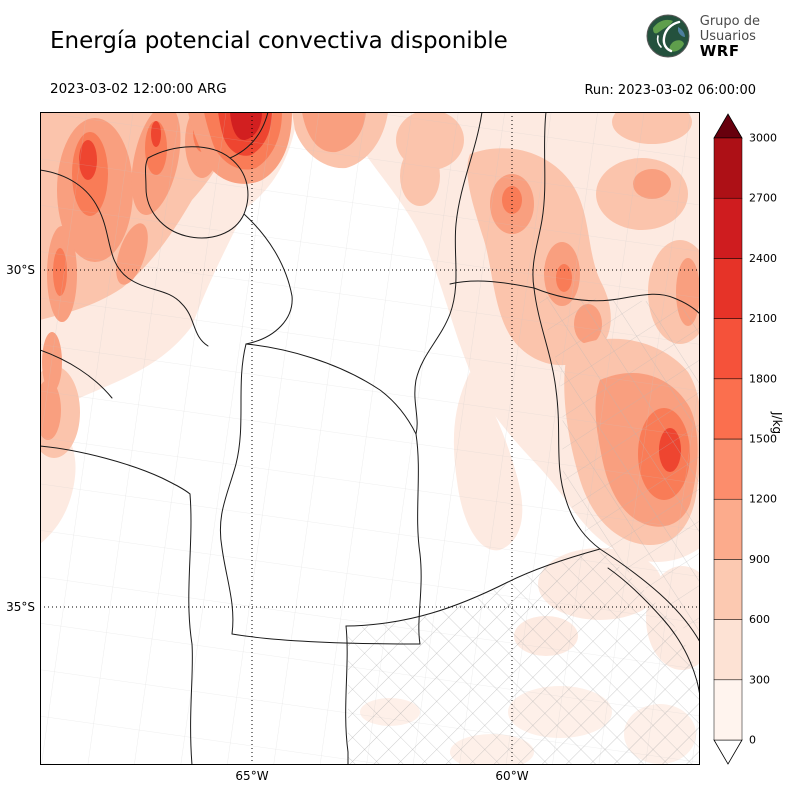 The height and width of the screenshot is (800, 800). I want to click on x-axis-tick-65w: 65°W, so click(252, 776).